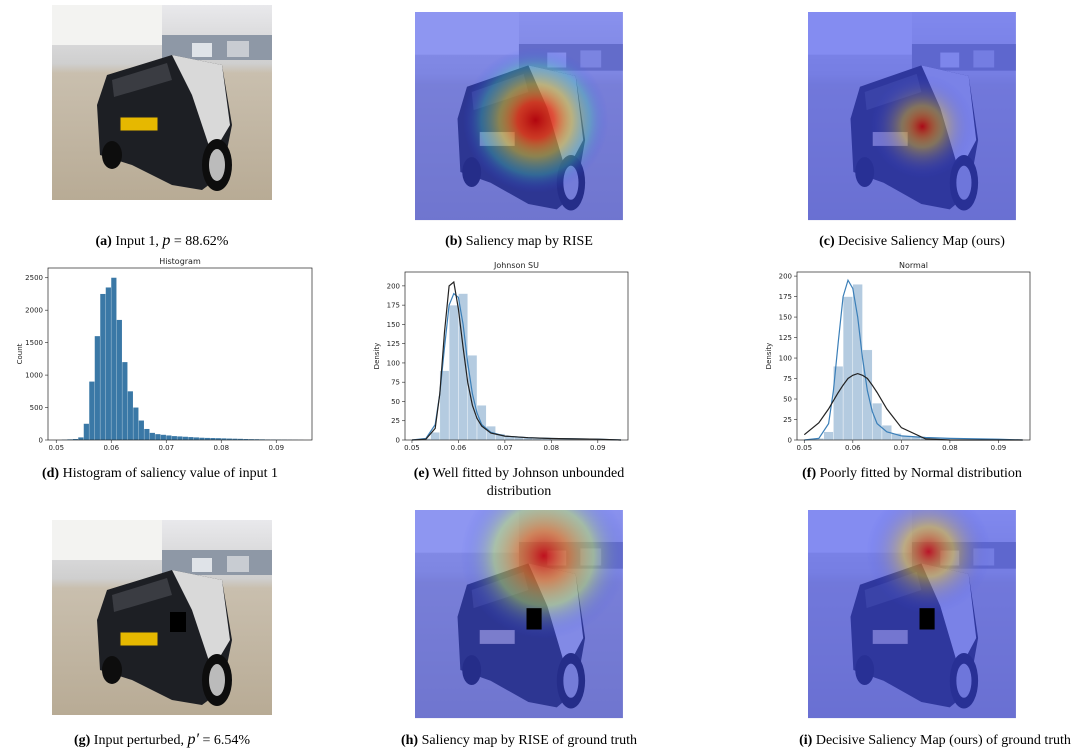  I want to click on y-tick-label: 1500, so click(34, 343).